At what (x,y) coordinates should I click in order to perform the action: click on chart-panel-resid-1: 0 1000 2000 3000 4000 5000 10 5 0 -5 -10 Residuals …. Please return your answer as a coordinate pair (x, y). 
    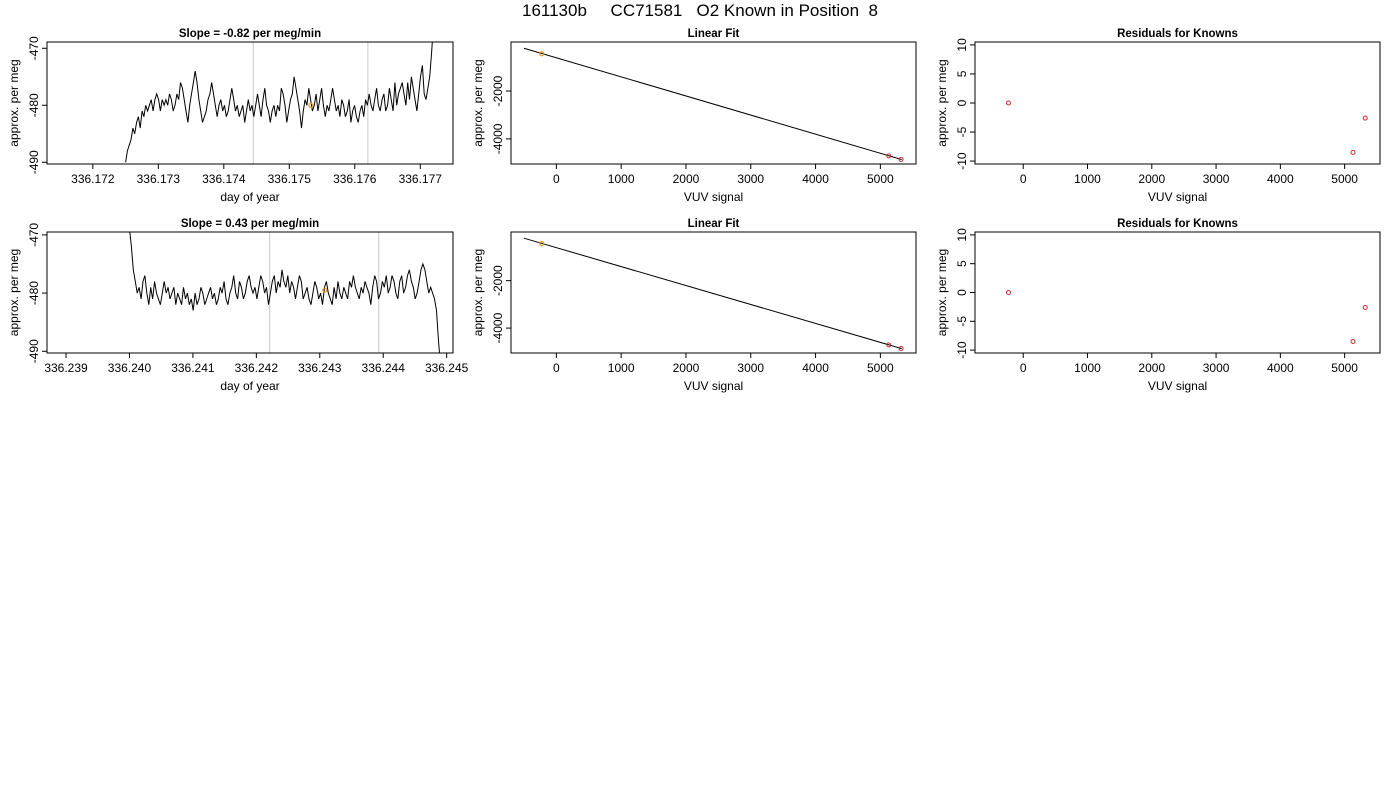
    Looking at the image, I should click on (1158, 116).